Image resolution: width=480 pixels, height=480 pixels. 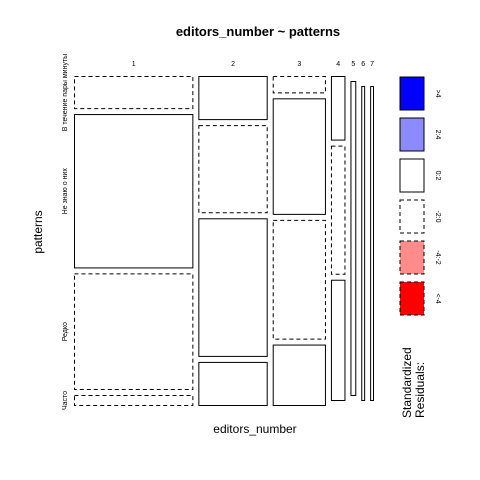 What do you see at coordinates (437, 257) in the screenshot?
I see `legend-label: -4:-2` at bounding box center [437, 257].